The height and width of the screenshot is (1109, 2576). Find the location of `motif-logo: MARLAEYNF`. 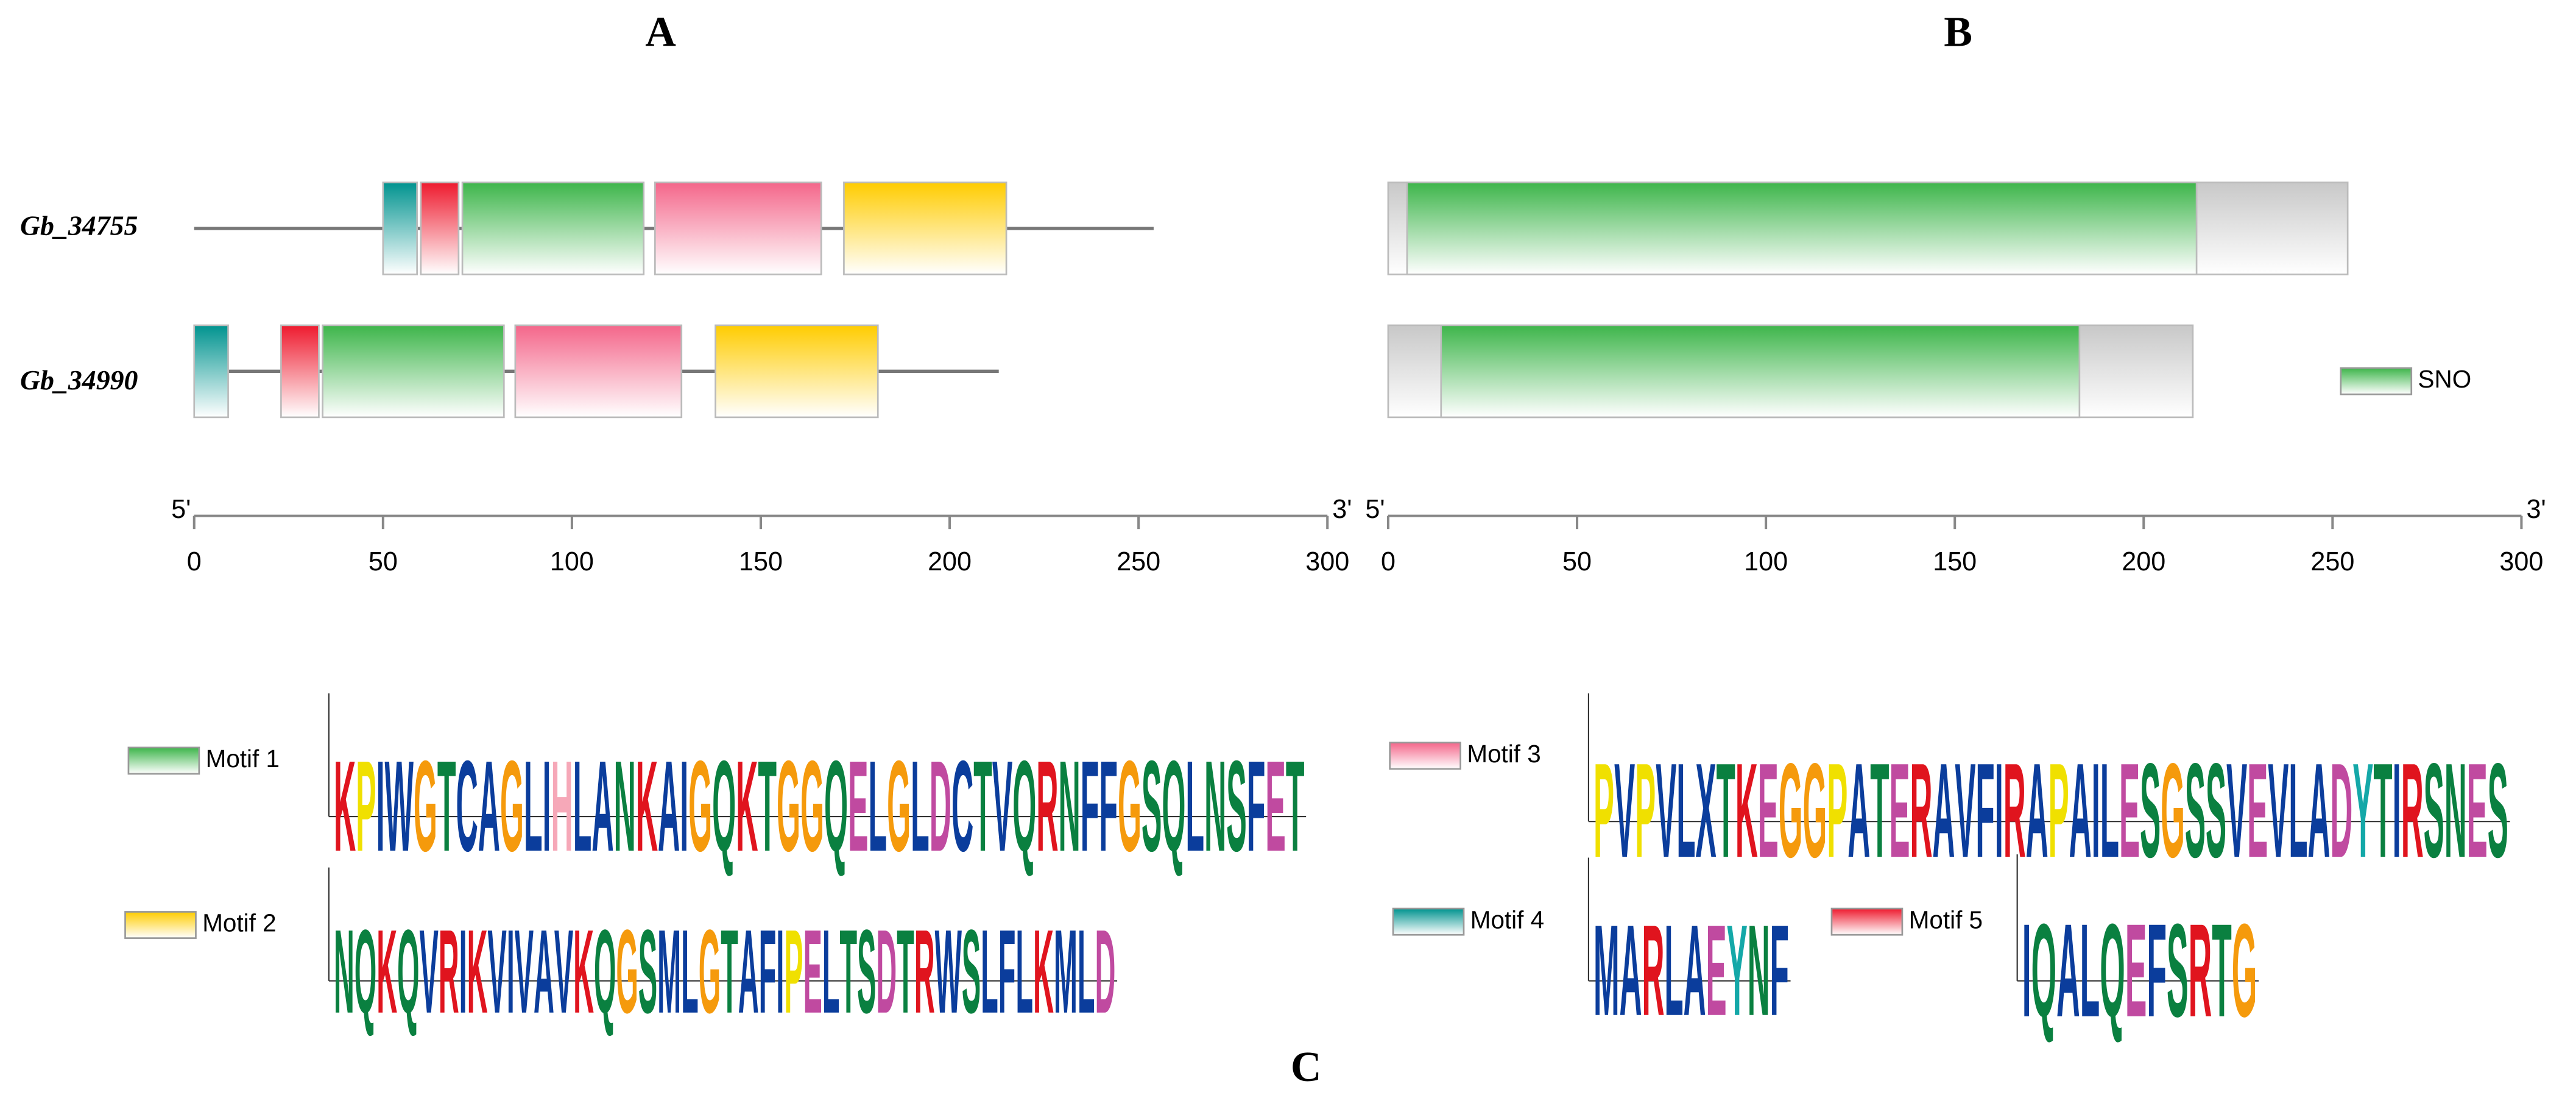

motif-logo: MARLAEYNF is located at coordinates (1691, 970).